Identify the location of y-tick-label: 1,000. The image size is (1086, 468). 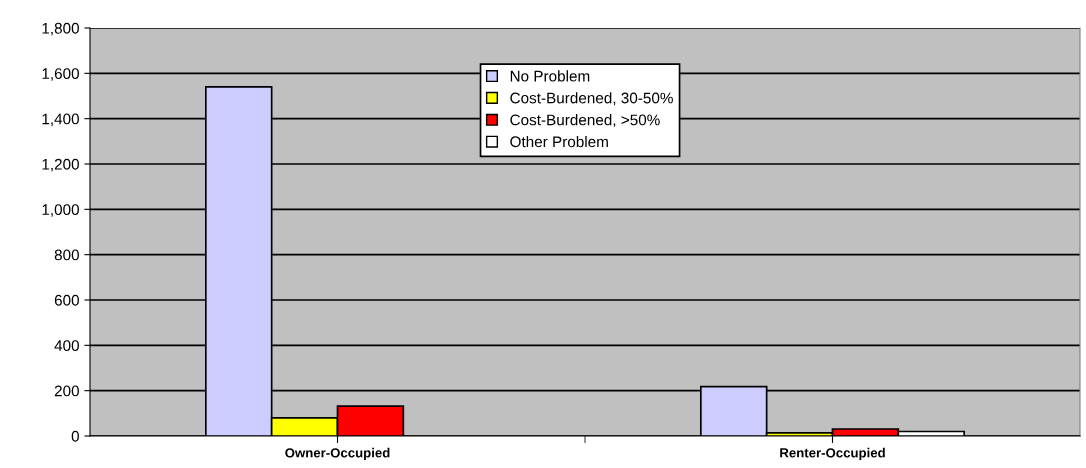
(60, 210).